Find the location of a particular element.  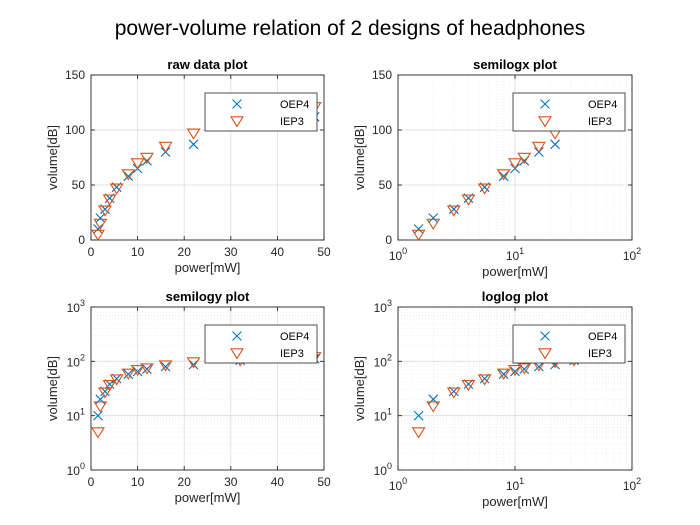

y-tick-label: 0 is located at coordinates (81, 240).